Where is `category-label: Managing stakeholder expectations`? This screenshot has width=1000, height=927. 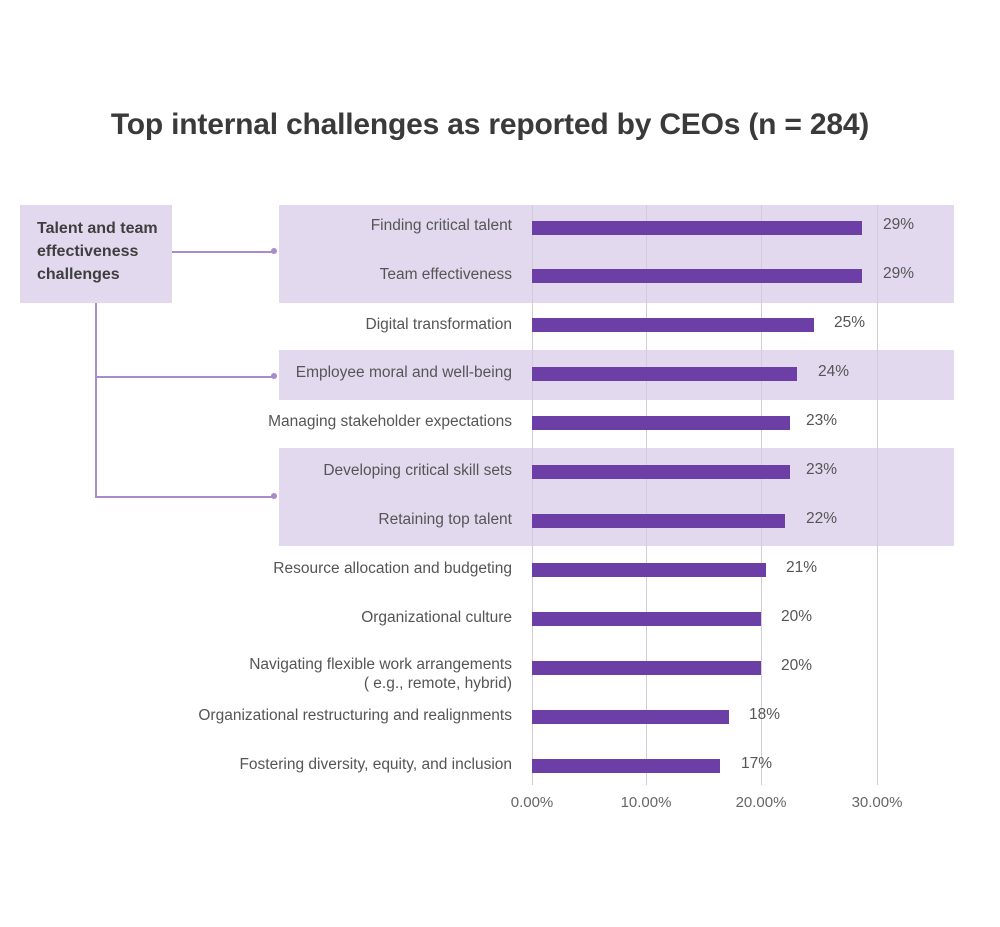
category-label: Managing stakeholder expectations is located at coordinates (390, 421).